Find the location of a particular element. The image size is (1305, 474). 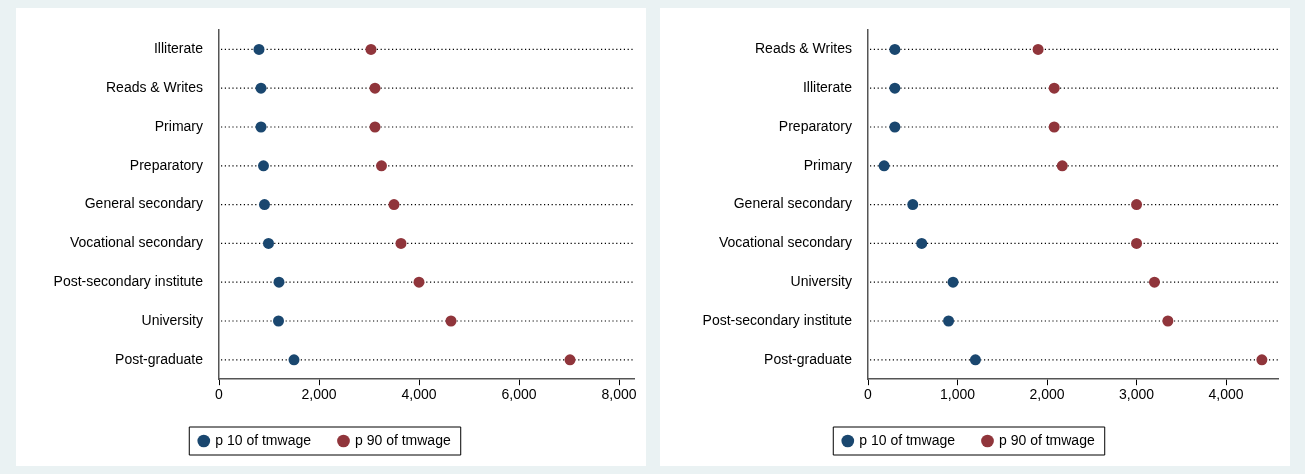

x-tick-label: 8,000 is located at coordinates (619, 394).